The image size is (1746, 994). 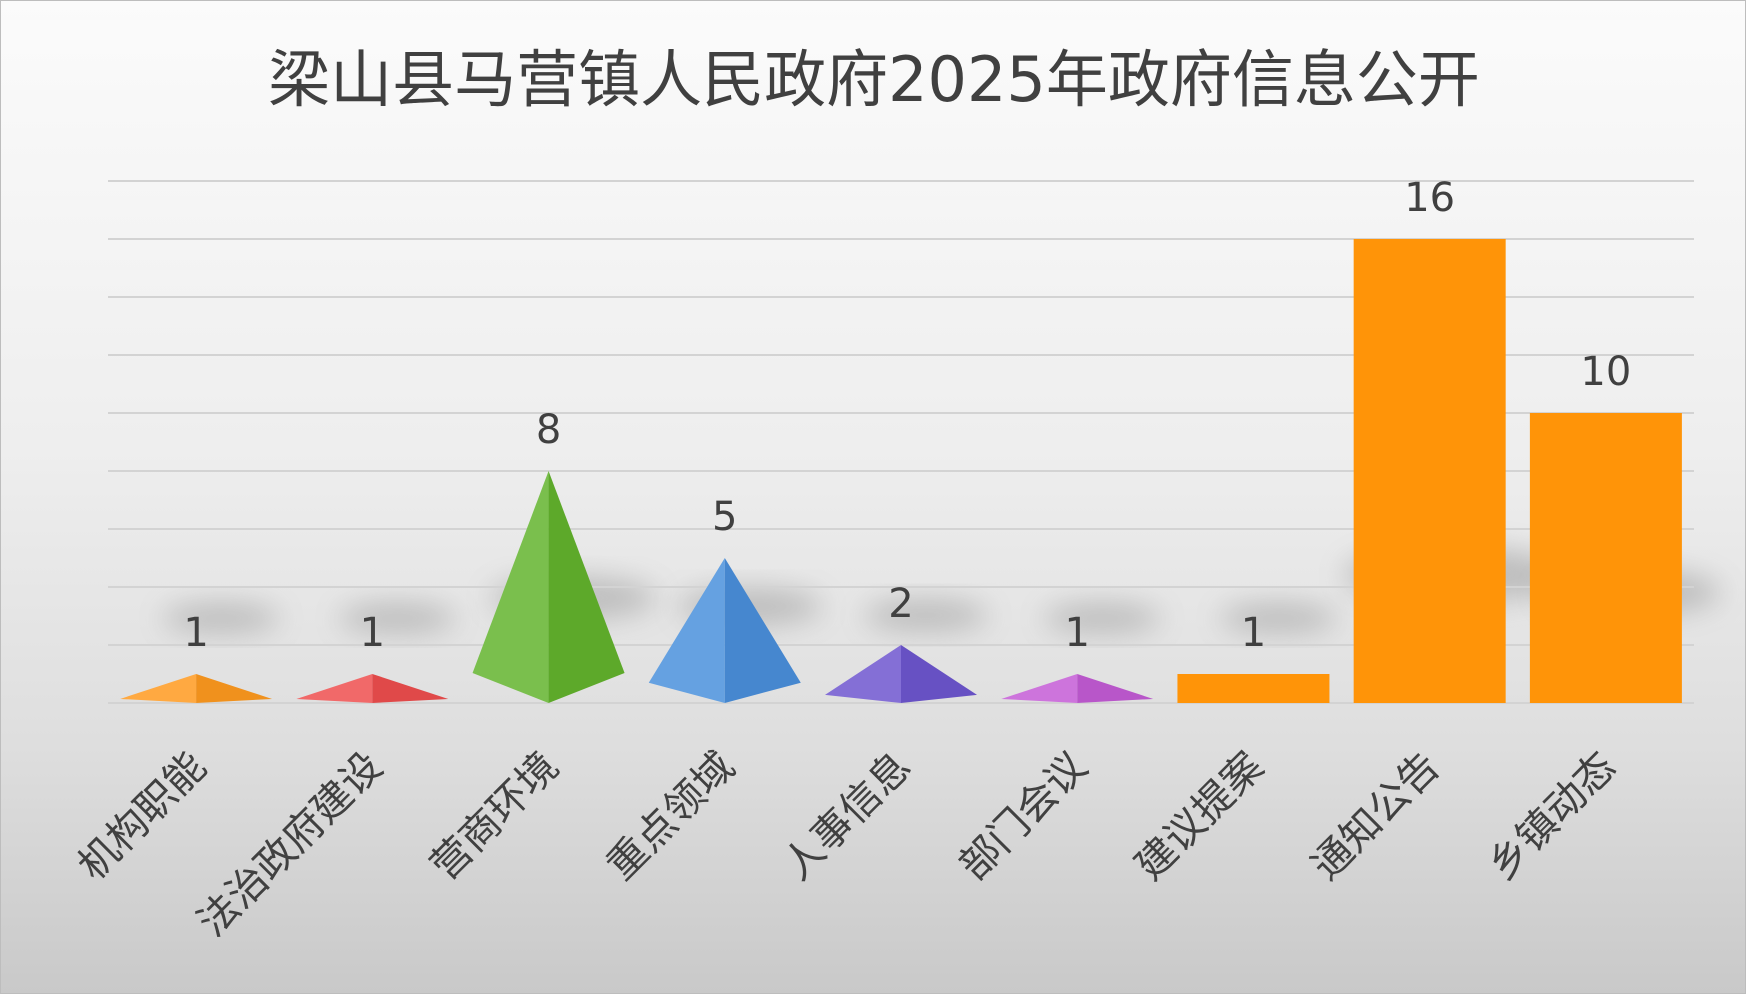 What do you see at coordinates (1376, 817) in the screenshot?
I see `category-label: 通知公告` at bounding box center [1376, 817].